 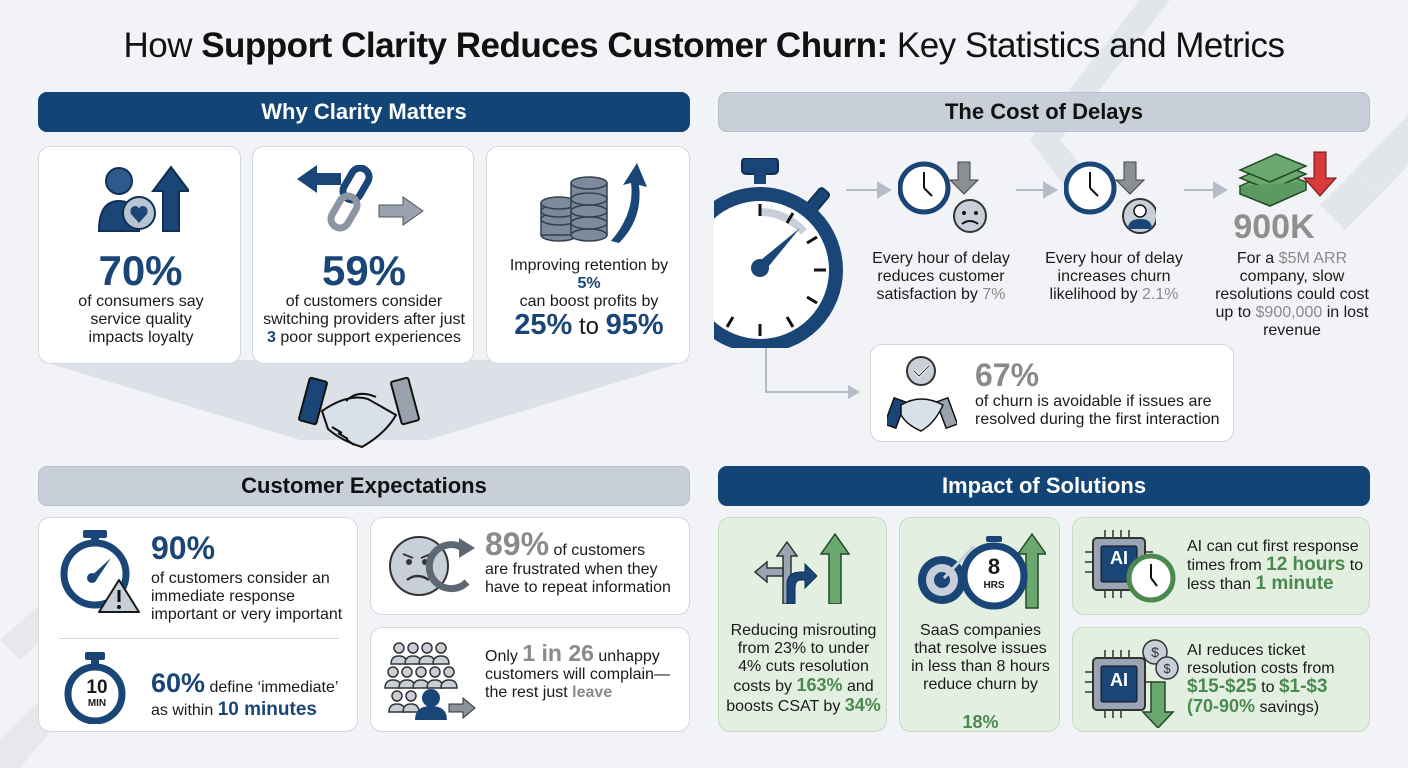 I want to click on target-8hrs-timer-icon, so click(x=982, y=571).